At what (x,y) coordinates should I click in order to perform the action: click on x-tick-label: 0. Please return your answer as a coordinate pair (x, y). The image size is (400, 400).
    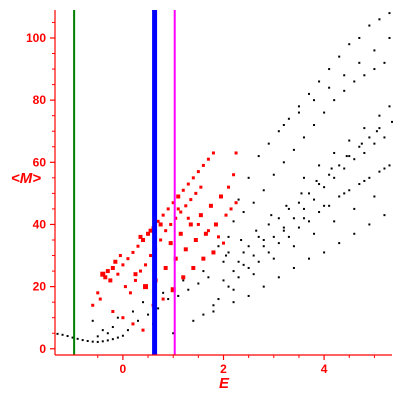
    Looking at the image, I should click on (123, 369).